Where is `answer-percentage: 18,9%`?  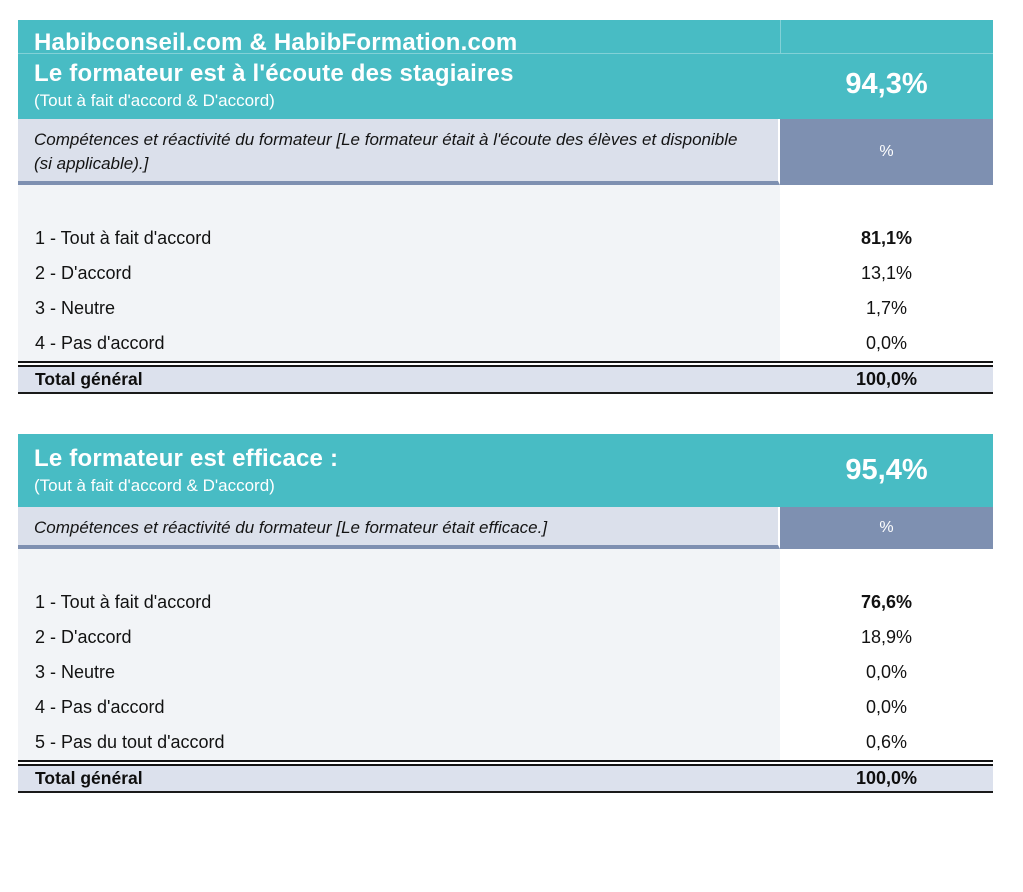
answer-percentage: 18,9% is located at coordinates (886, 637).